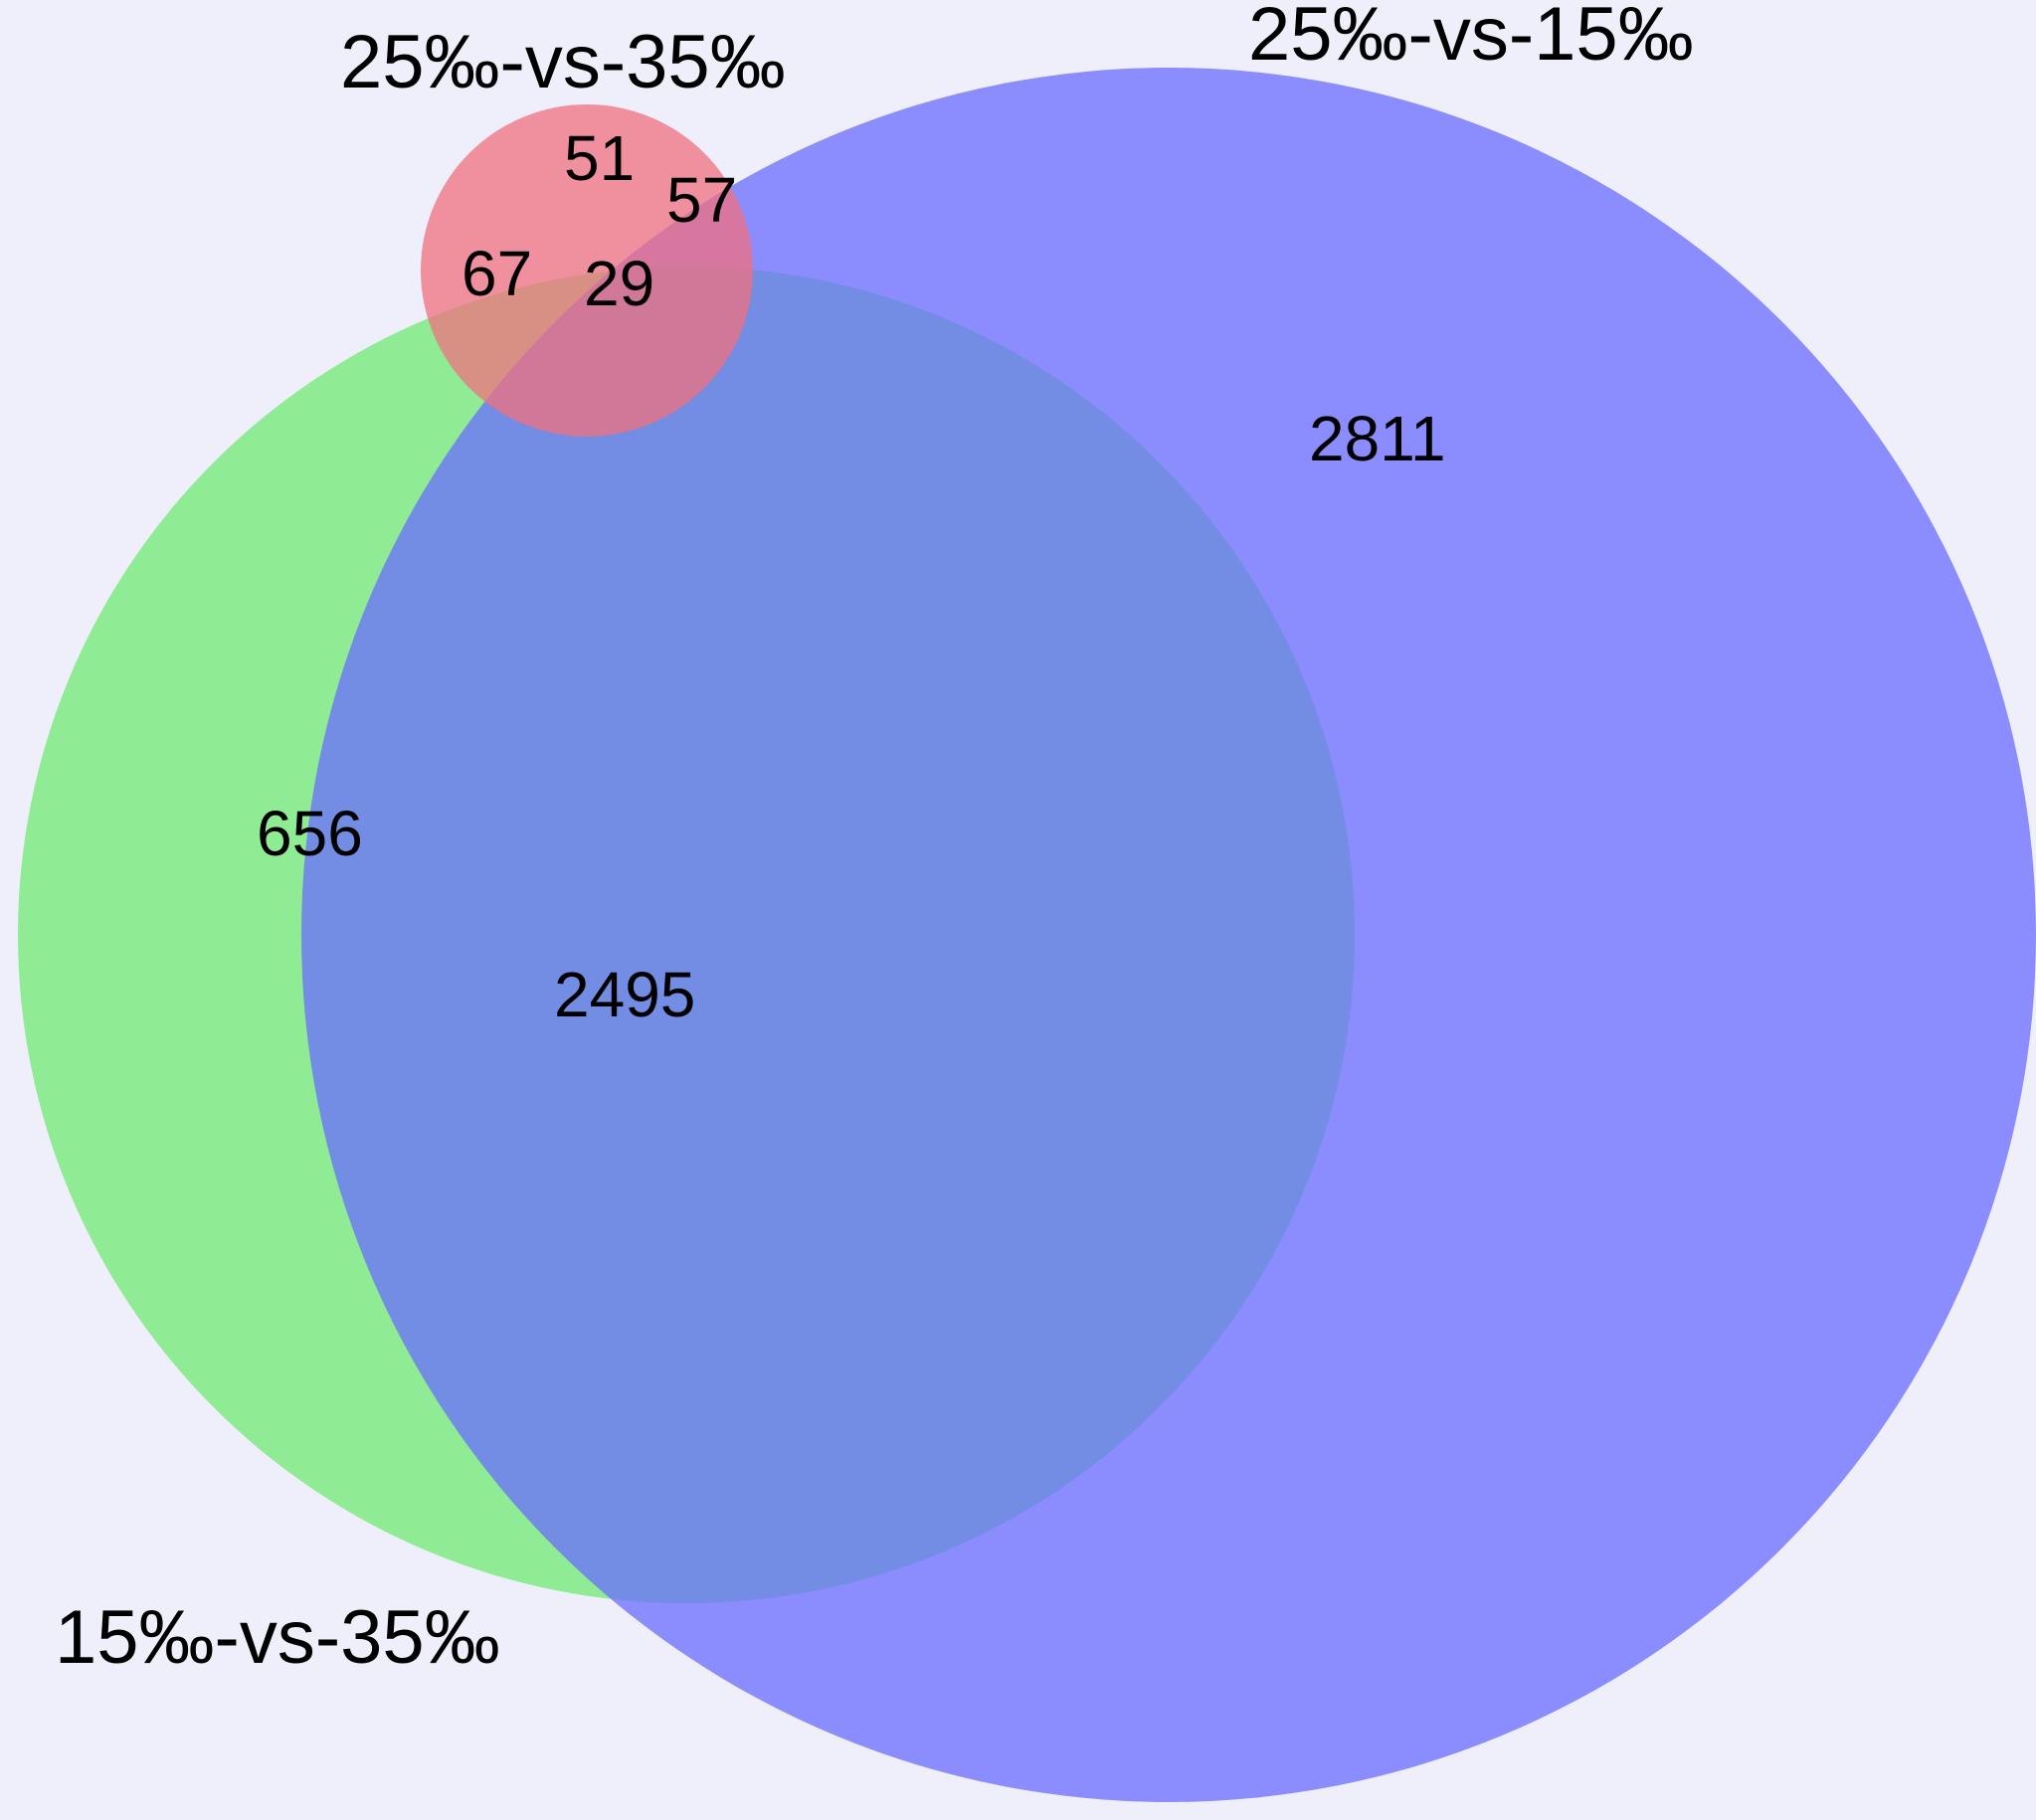  I want to click on count-a-b-c: 29, so click(619, 283).